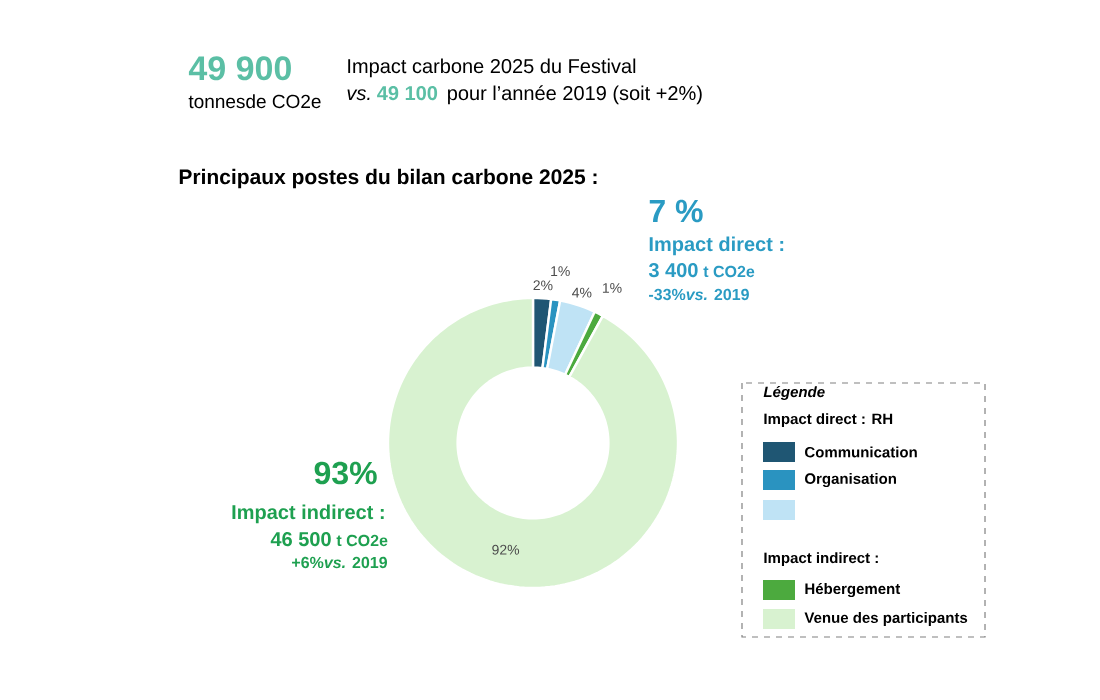  Describe the element at coordinates (340, 562) in the screenshot. I see `text: +6%vs. 2019` at that location.